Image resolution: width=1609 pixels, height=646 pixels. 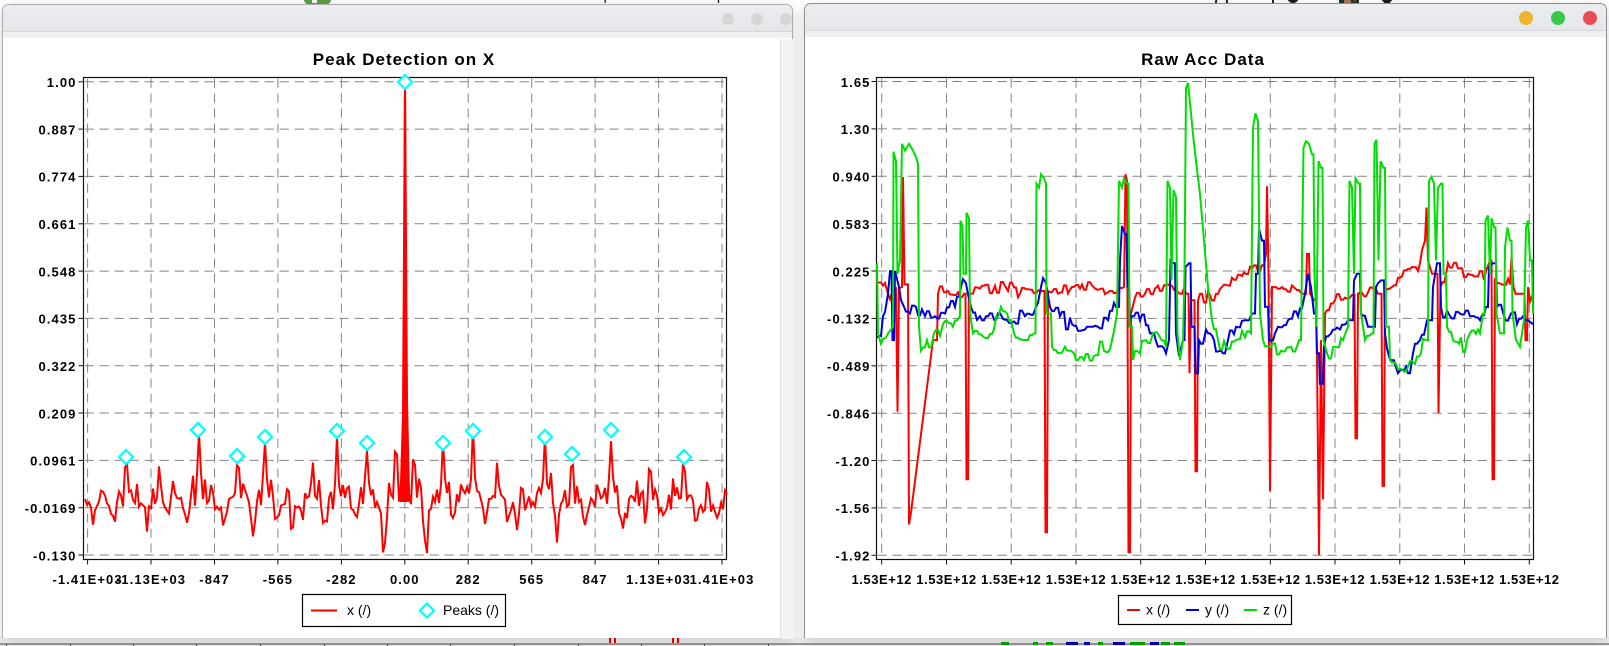 What do you see at coordinates (1217, 610) in the screenshot?
I see `svg-text: y (/)` at bounding box center [1217, 610].